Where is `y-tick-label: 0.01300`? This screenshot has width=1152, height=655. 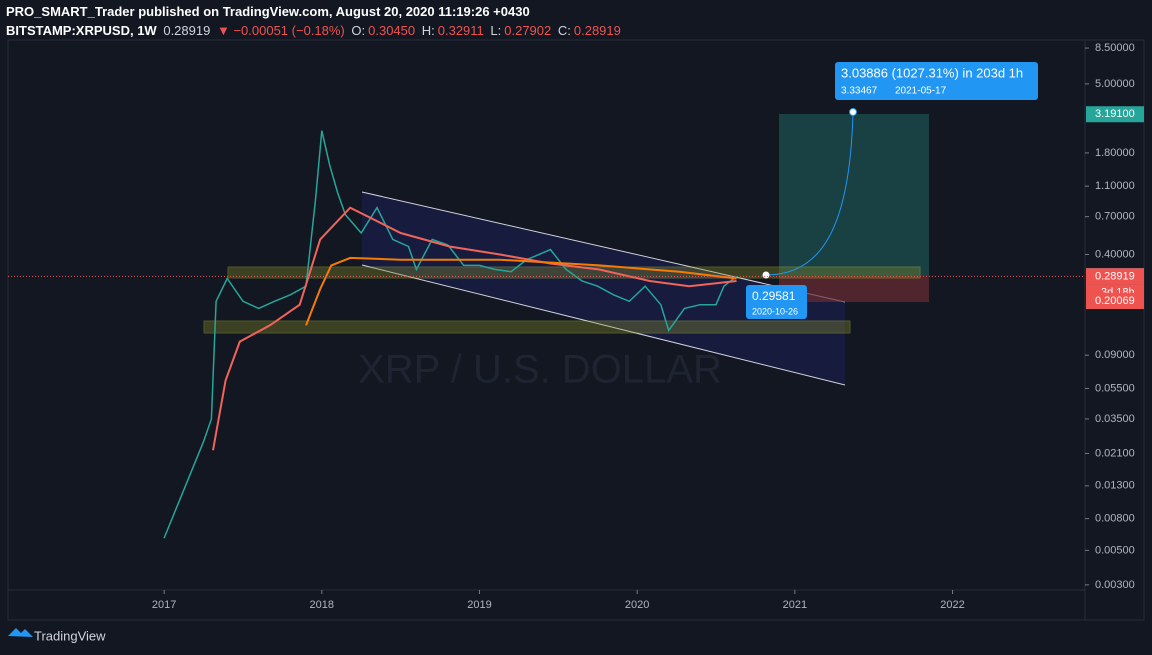 y-tick-label: 0.01300 is located at coordinates (1115, 486).